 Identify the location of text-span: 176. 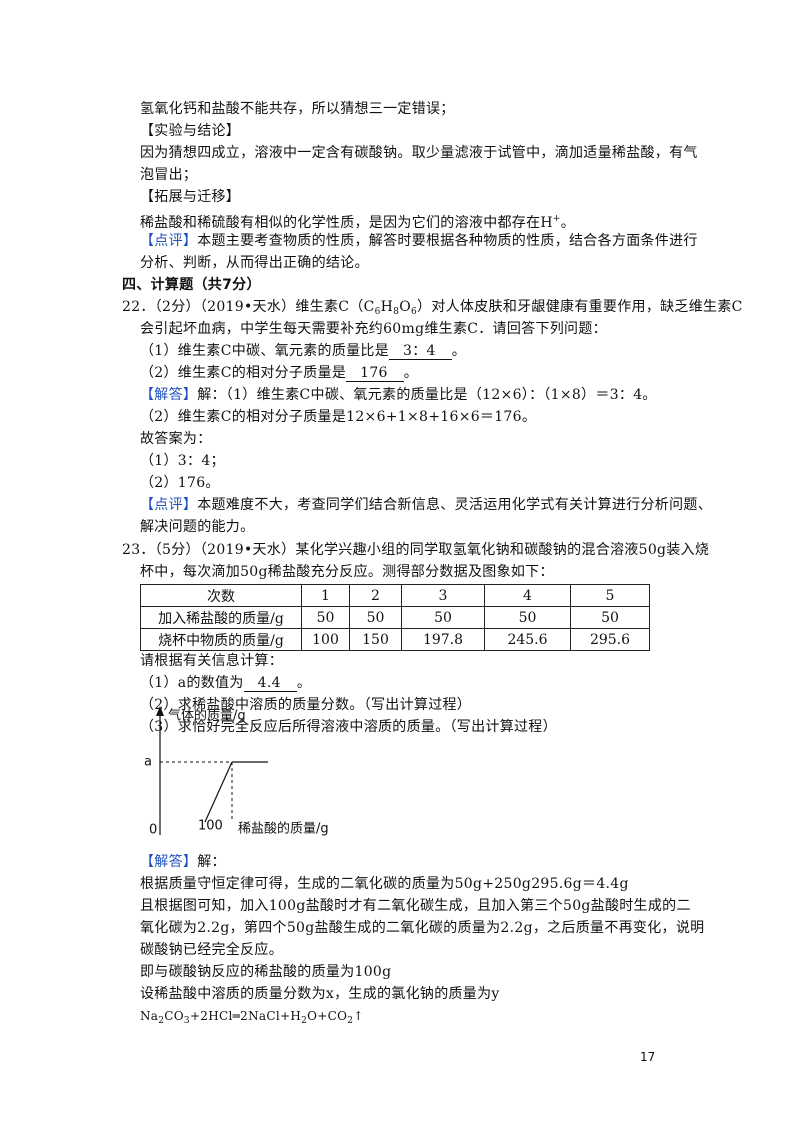
(375, 373).